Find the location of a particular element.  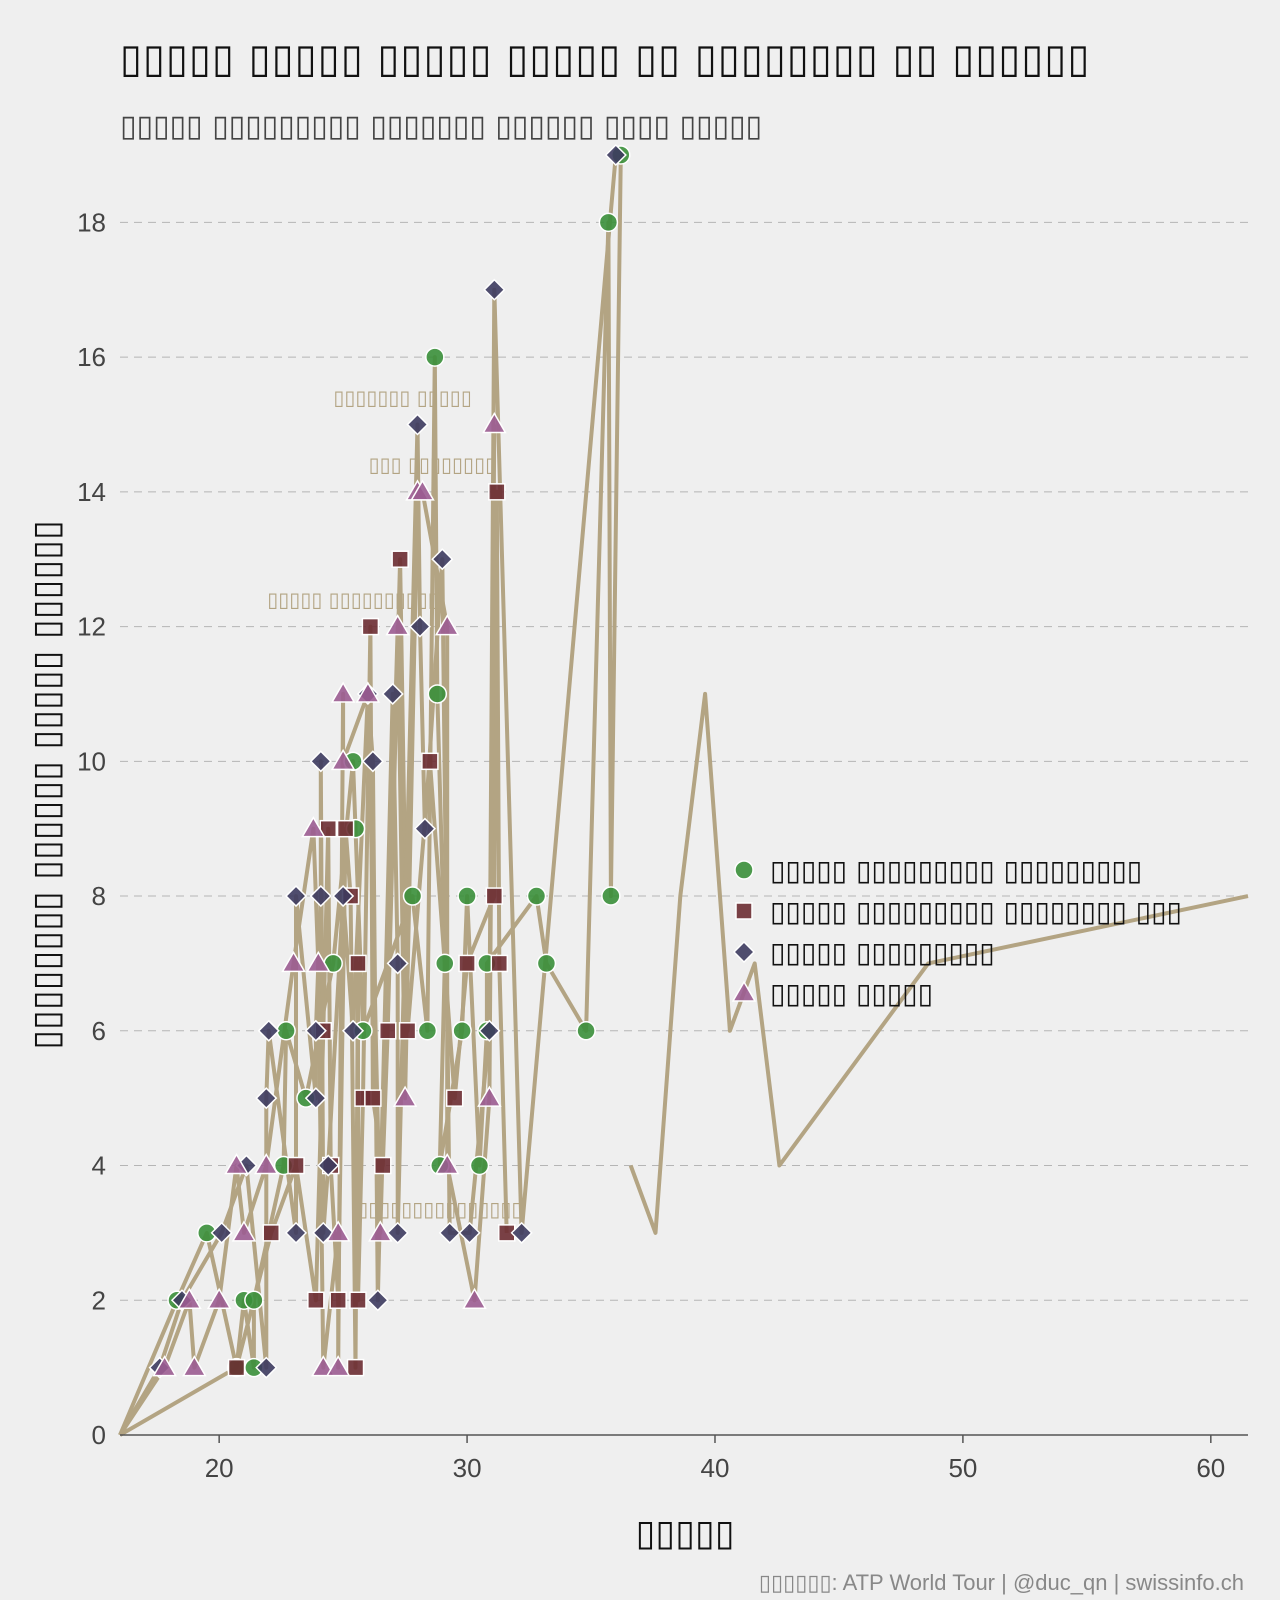

x-axis-title: ▯▯▯▯▯ is located at coordinates (684, 1533).